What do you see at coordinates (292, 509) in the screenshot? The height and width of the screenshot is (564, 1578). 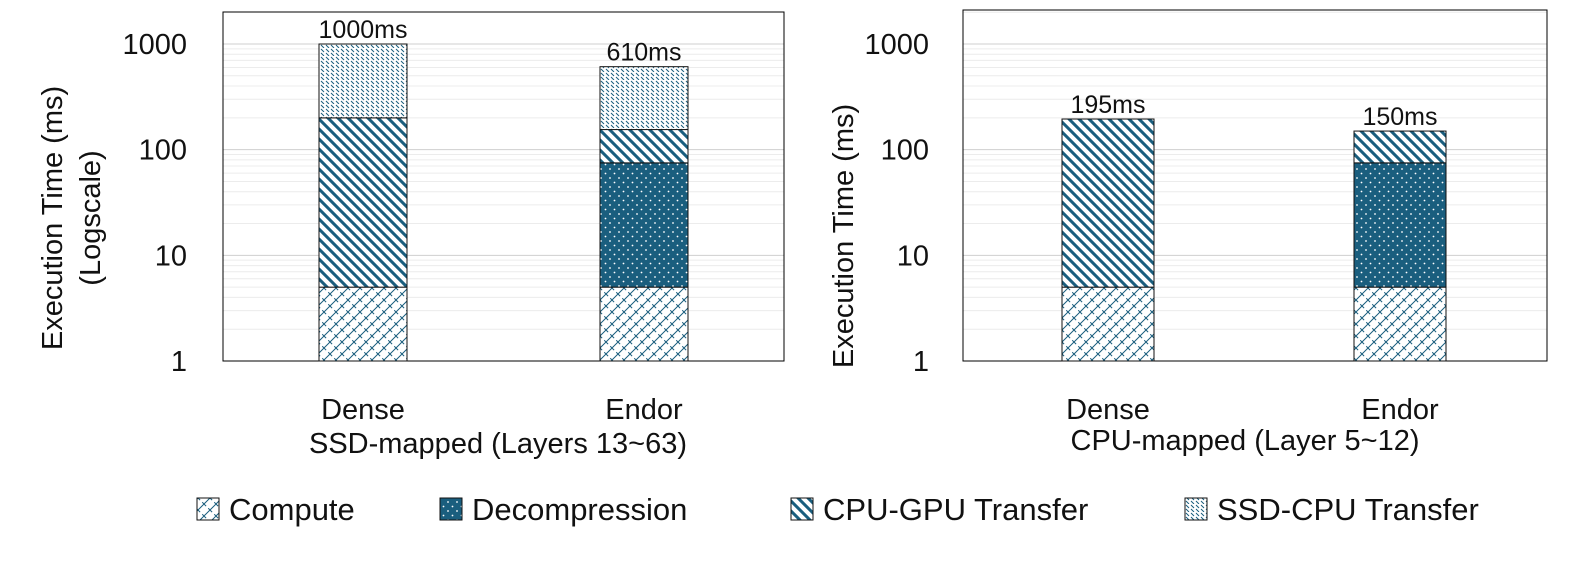 I see `legend-label: Compute` at bounding box center [292, 509].